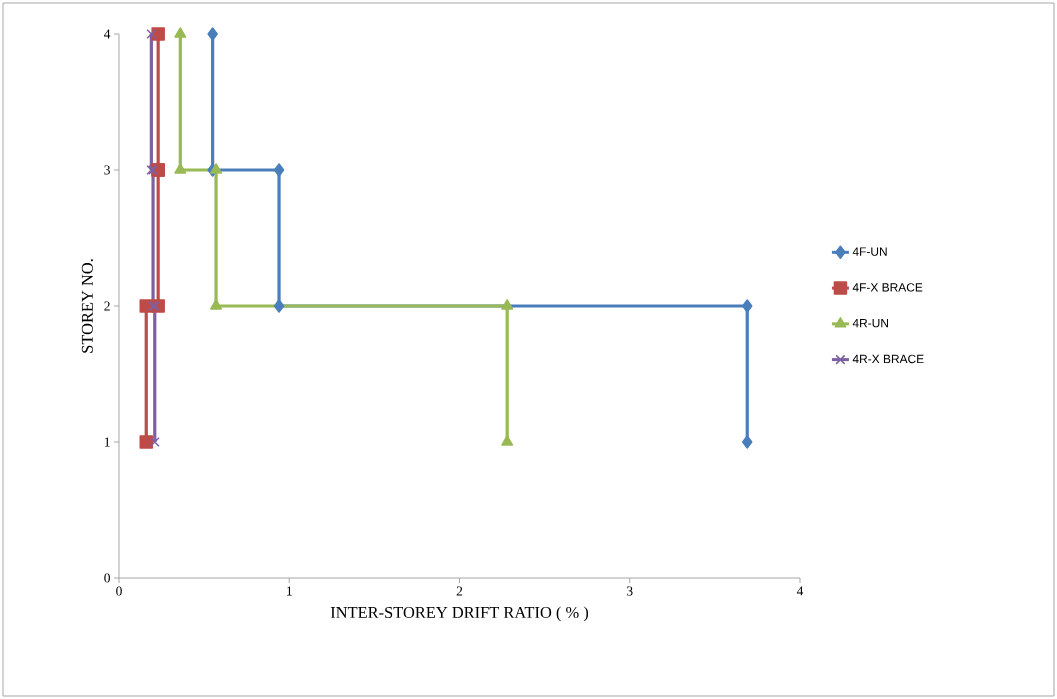 The height and width of the screenshot is (699, 1057). What do you see at coordinates (107, 34) in the screenshot?
I see `y-tick-label: 4` at bounding box center [107, 34].